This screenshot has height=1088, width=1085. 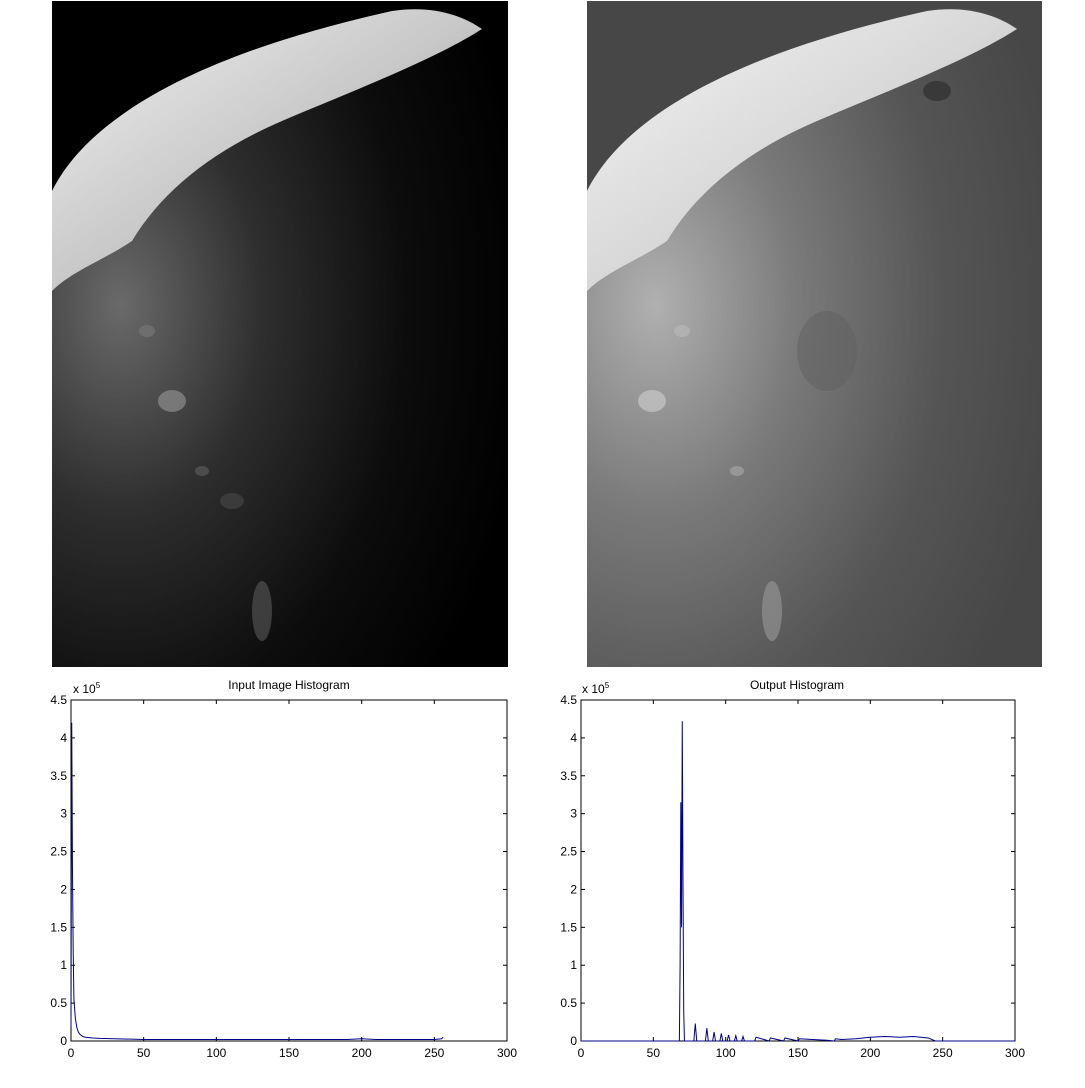 I want to click on input-histogram-y-tick-label: 2, so click(x=63, y=889).